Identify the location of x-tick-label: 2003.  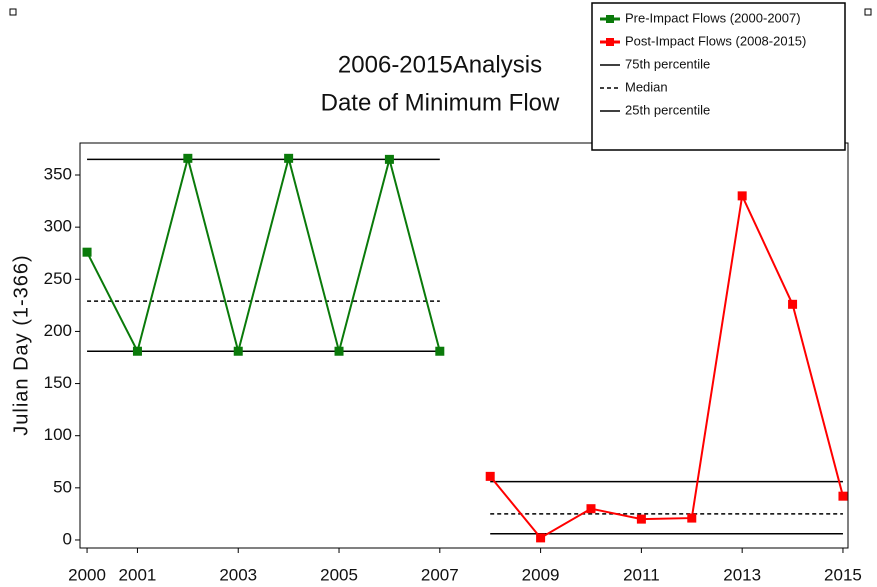
(238, 574).